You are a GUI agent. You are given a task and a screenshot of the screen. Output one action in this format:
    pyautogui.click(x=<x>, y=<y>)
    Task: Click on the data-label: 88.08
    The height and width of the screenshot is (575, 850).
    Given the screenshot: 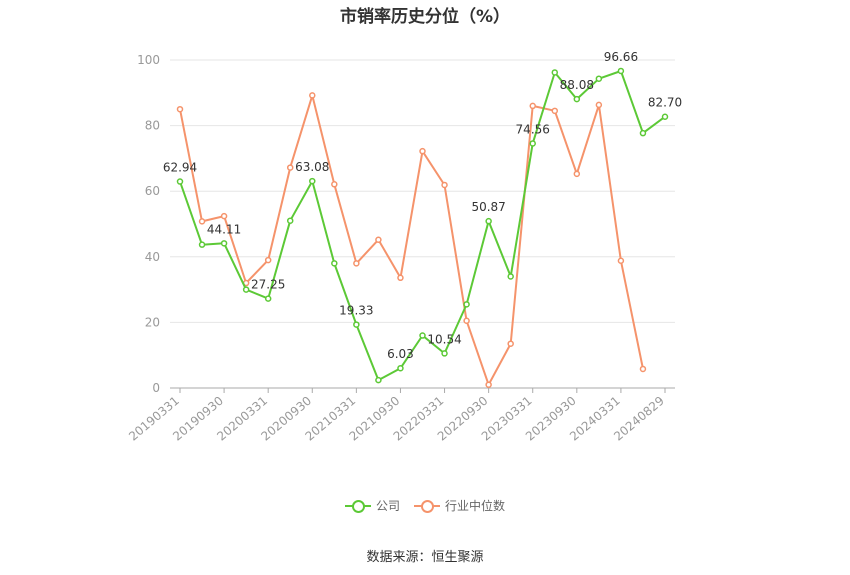 What is the action you would take?
    pyautogui.click(x=577, y=85)
    